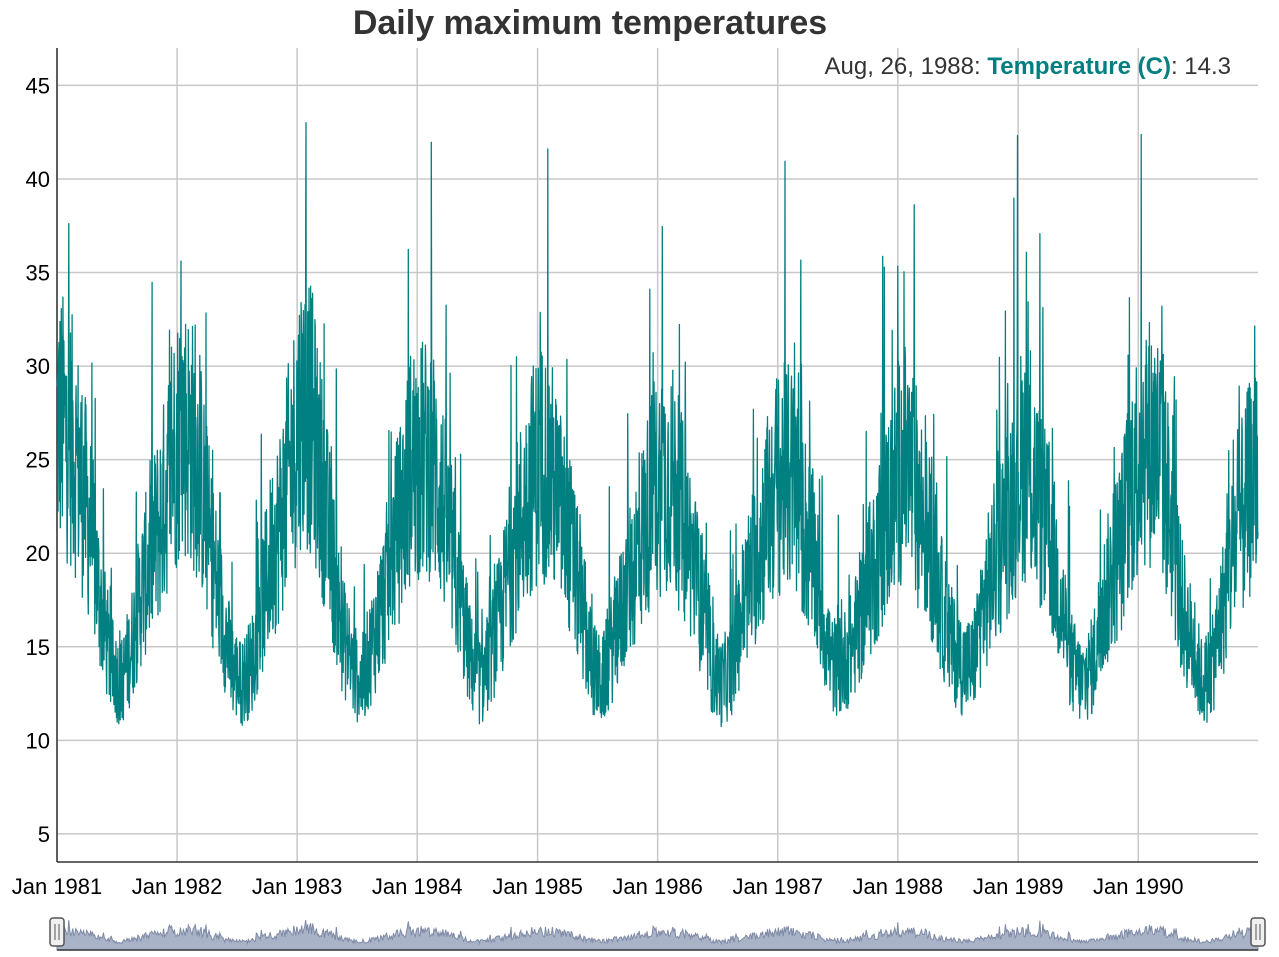 This screenshot has height=957, width=1279. Describe the element at coordinates (1258, 932) in the screenshot. I see `range-handle-right` at that location.